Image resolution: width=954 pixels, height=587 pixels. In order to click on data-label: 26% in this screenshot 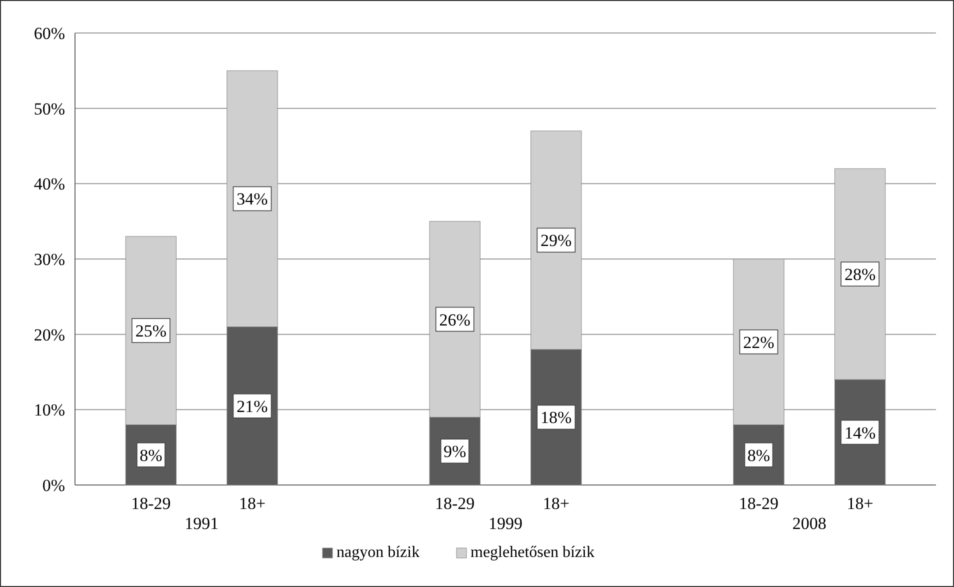, I will do `click(454, 320)`.